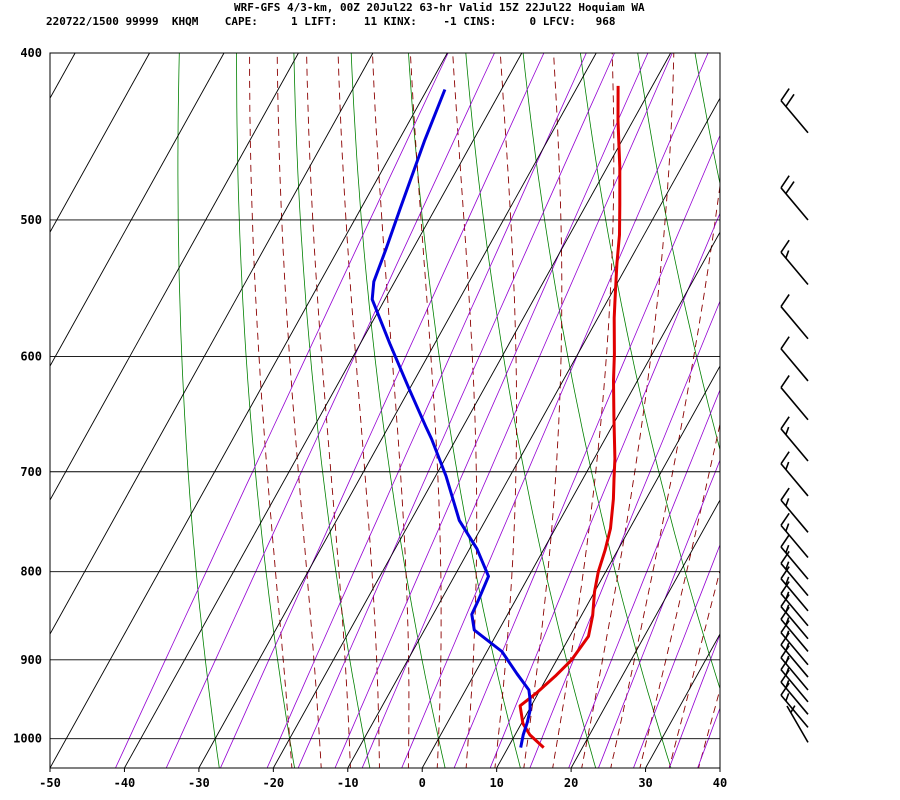 The height and width of the screenshot is (800, 900). Describe the element at coordinates (496, 783) in the screenshot. I see `x-tick-label: 10` at that location.